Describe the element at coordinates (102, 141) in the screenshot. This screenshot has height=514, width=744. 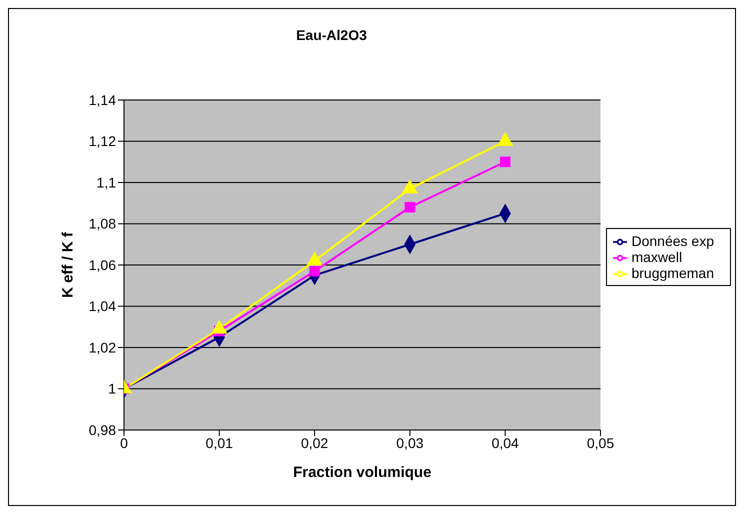
I see `y-tick-label: 1,12` at that location.